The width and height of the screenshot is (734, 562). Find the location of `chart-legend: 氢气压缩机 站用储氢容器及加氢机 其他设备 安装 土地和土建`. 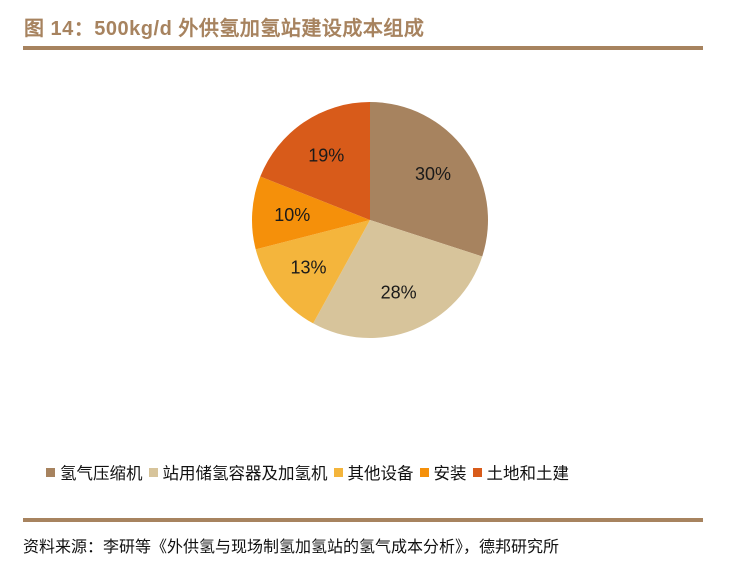

chart-legend: 氢气压缩机 站用储氢容器及加氢机 其他设备 安装 土地和土建 is located at coordinates (310, 472).